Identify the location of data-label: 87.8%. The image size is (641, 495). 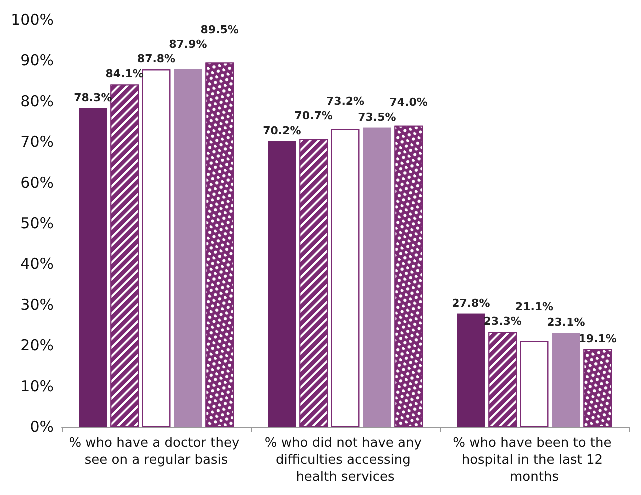
(156, 59).